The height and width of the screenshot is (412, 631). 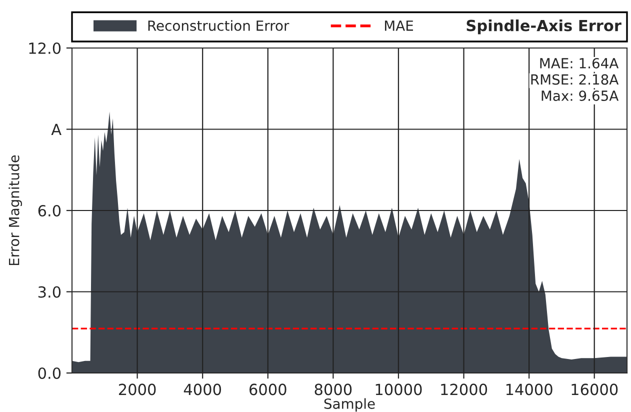 What do you see at coordinates (49, 210) in the screenshot?
I see `y-tick-label: 6.0` at bounding box center [49, 210].